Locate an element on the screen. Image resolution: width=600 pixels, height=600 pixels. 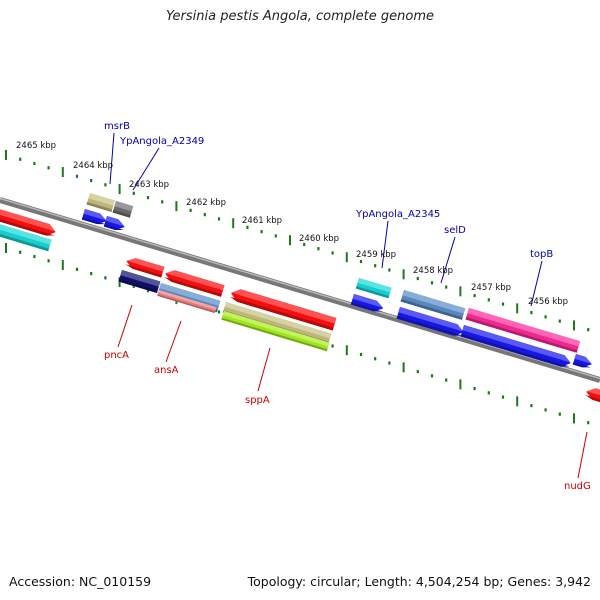
kbp-label: 2457 kbp is located at coordinates (491, 288).